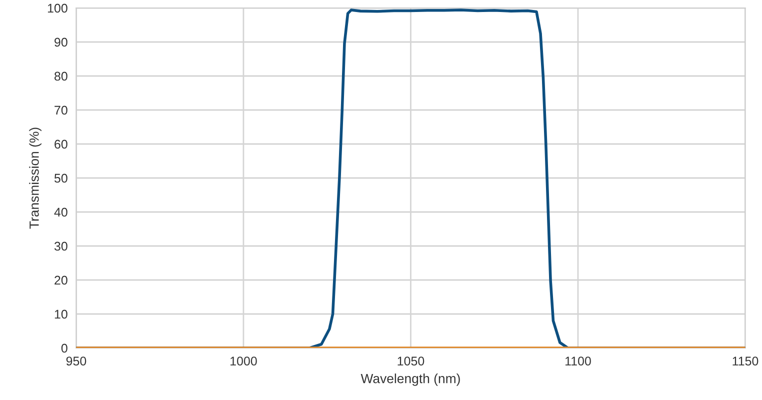 The image size is (762, 400). Describe the element at coordinates (745, 361) in the screenshot. I see `x-tick-label: 1150` at that location.